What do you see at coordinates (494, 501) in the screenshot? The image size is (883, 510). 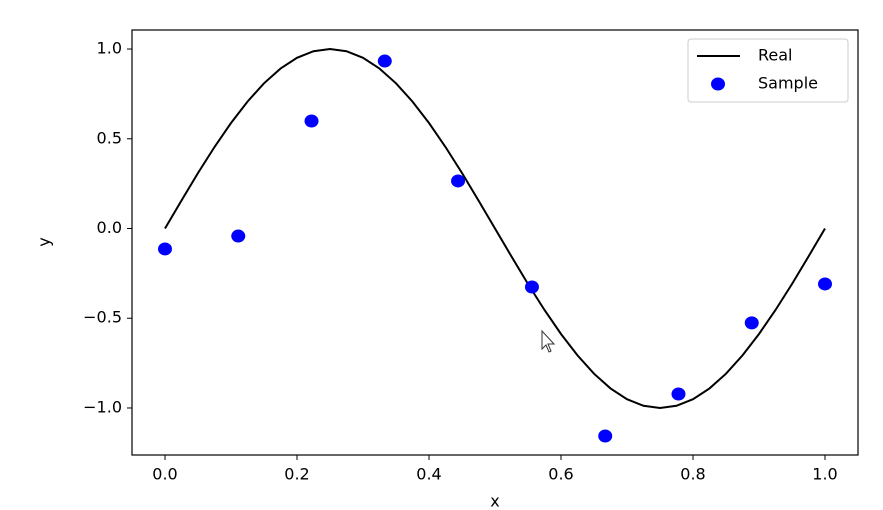 I see `x-axis-label: x` at bounding box center [494, 501].